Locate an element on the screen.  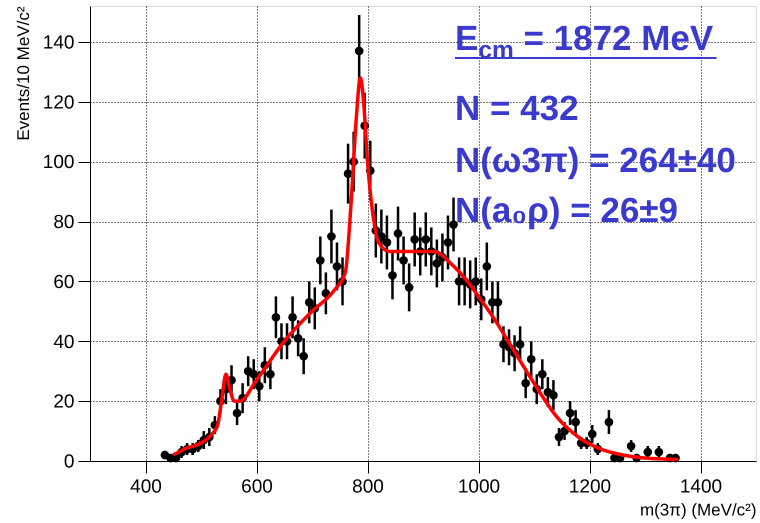
y-tick-label: 120 is located at coordinates (58, 103).